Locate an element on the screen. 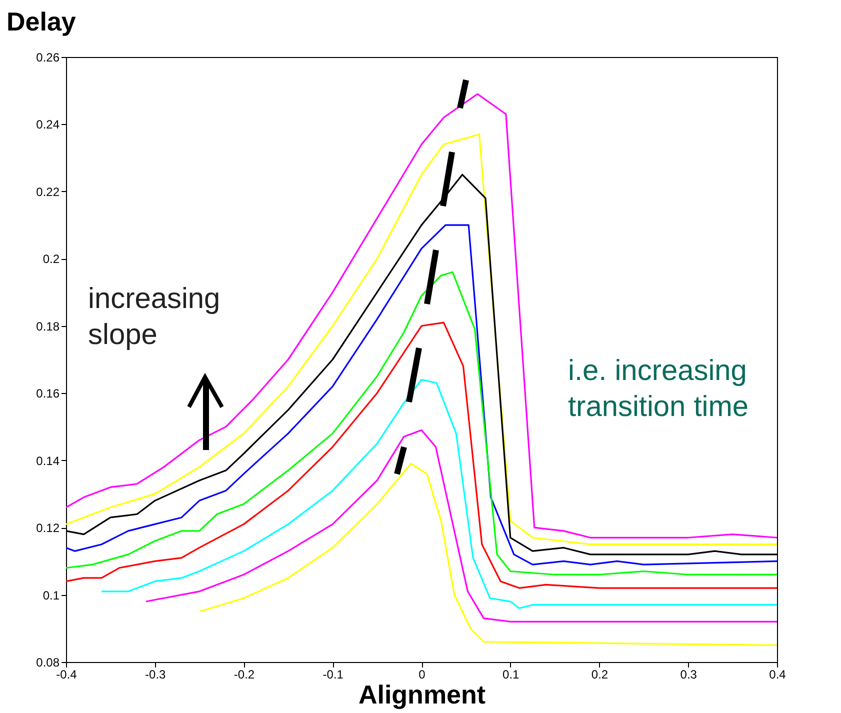 The height and width of the screenshot is (713, 841). y-tick-label: 0.2 is located at coordinates (51, 259).